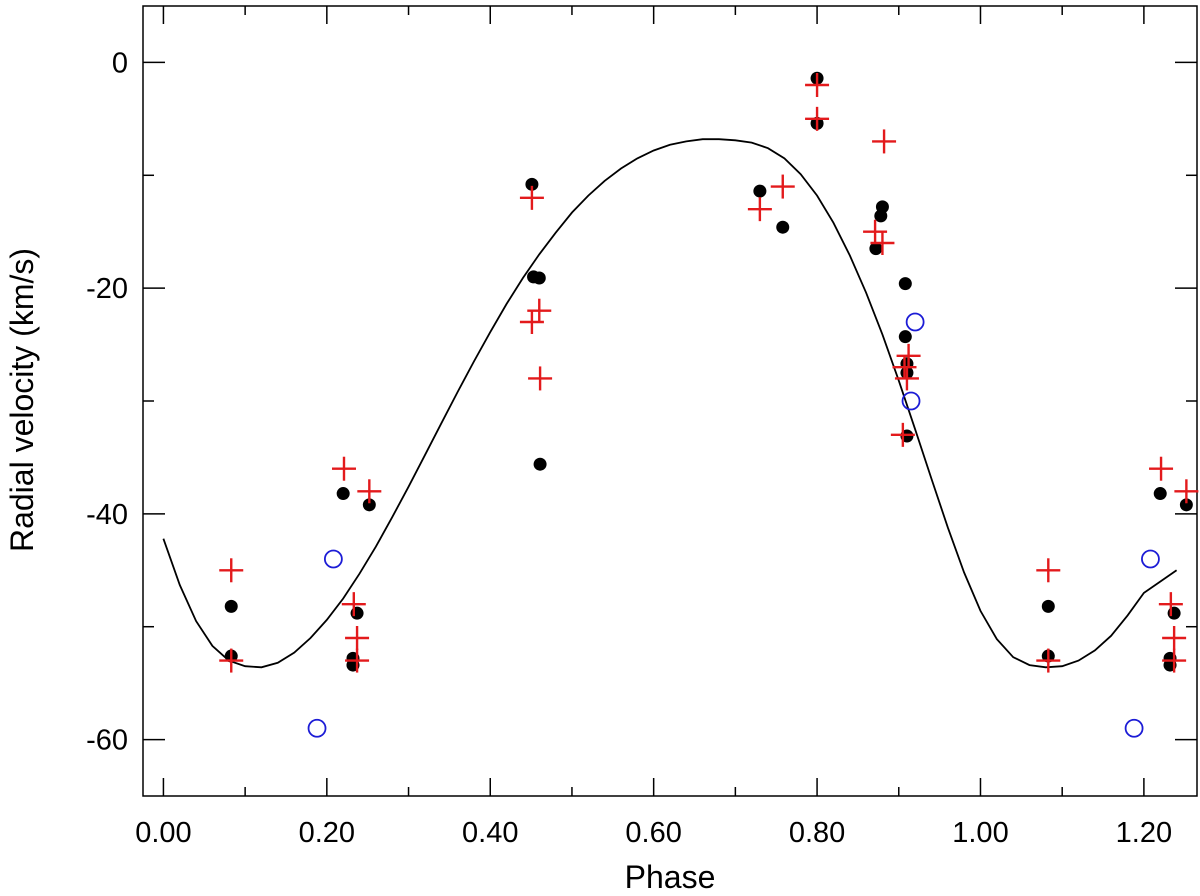 The width and height of the screenshot is (1200, 896). What do you see at coordinates (817, 833) in the screenshot?
I see `x-tick-label: 0.80` at bounding box center [817, 833].